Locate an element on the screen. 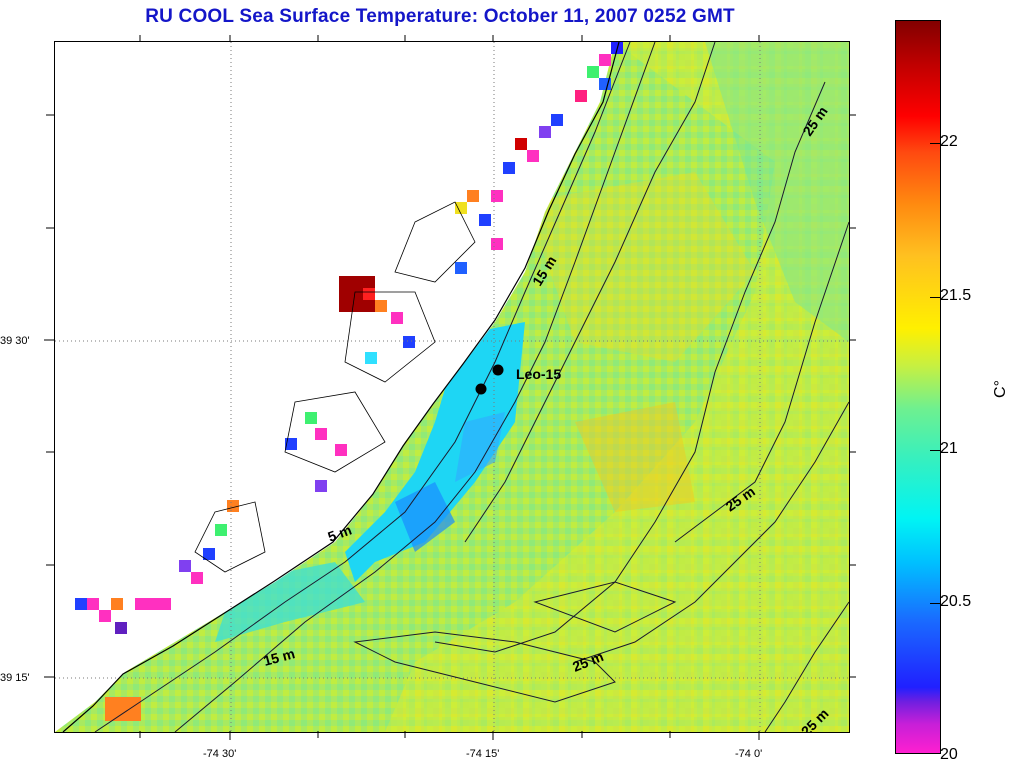 Image resolution: width=1016 pixels, height=768 pixels. colorbar-tick-21: 21 is located at coordinates (949, 448).